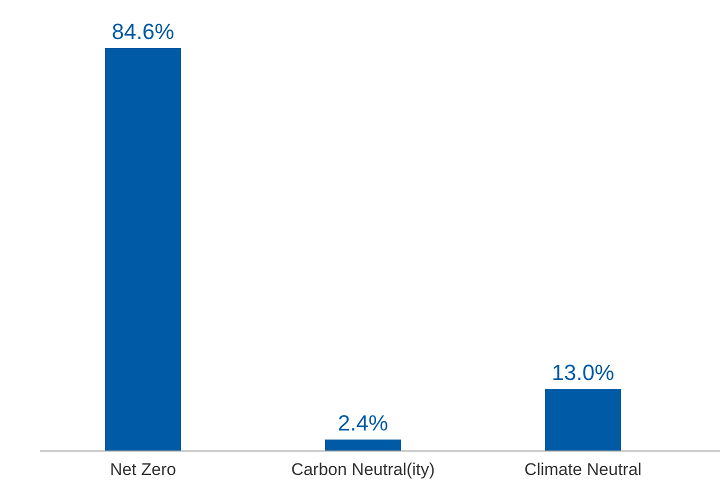 The image size is (720, 486). What do you see at coordinates (363, 423) in the screenshot?
I see `data-label: 2.4%` at bounding box center [363, 423].